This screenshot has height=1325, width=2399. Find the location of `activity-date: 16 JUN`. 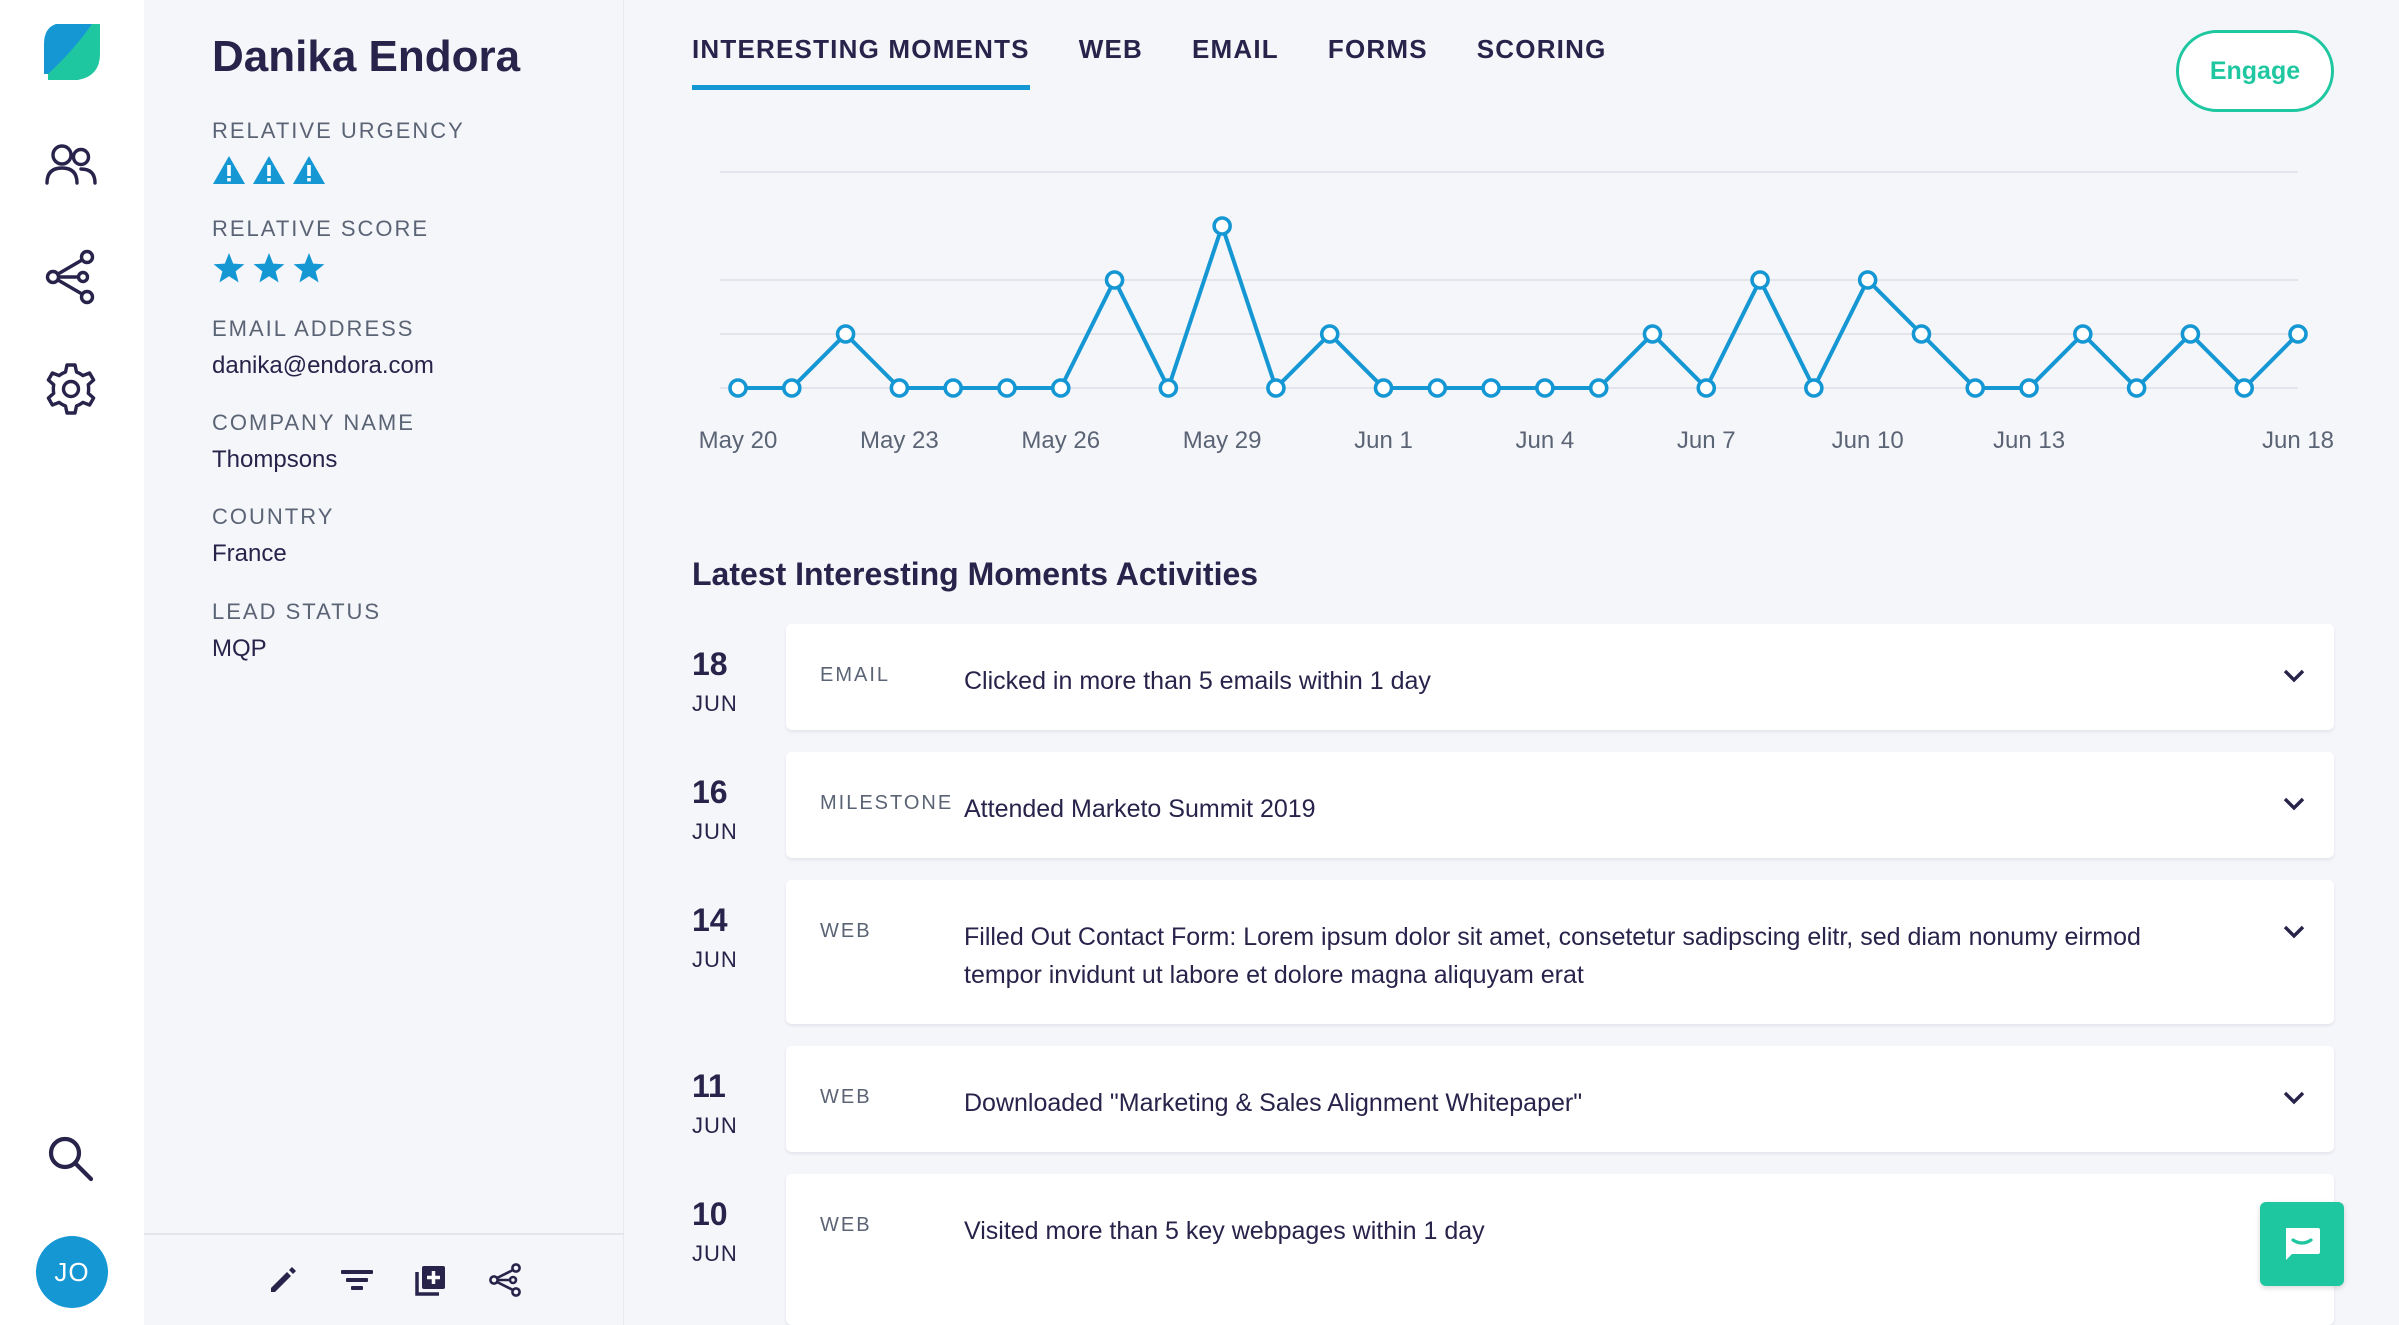

activity-date: 16 JUN is located at coordinates (737, 809).